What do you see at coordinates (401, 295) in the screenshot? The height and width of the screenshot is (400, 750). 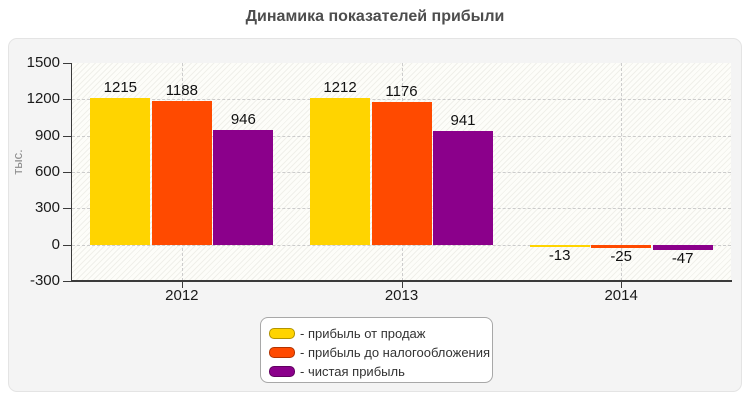 I see `x-tick-label: 2013` at bounding box center [401, 295].